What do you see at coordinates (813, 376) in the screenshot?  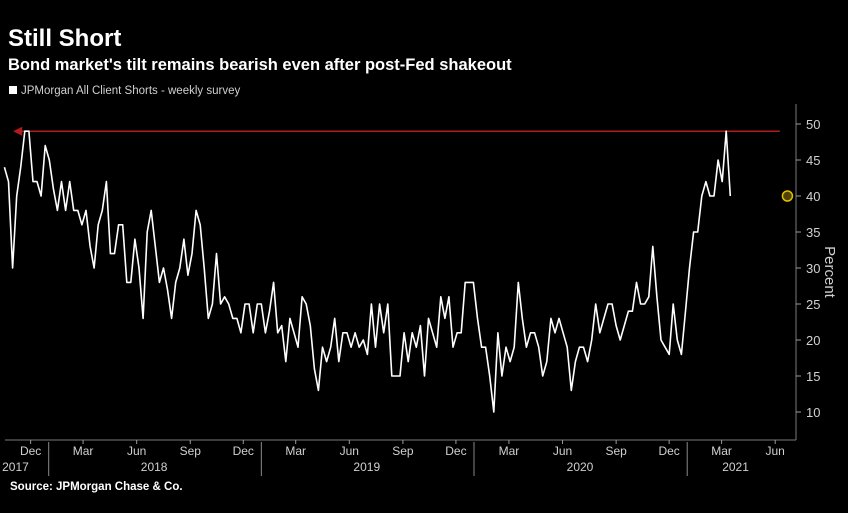 I see `y-tick-label: 15` at bounding box center [813, 376].